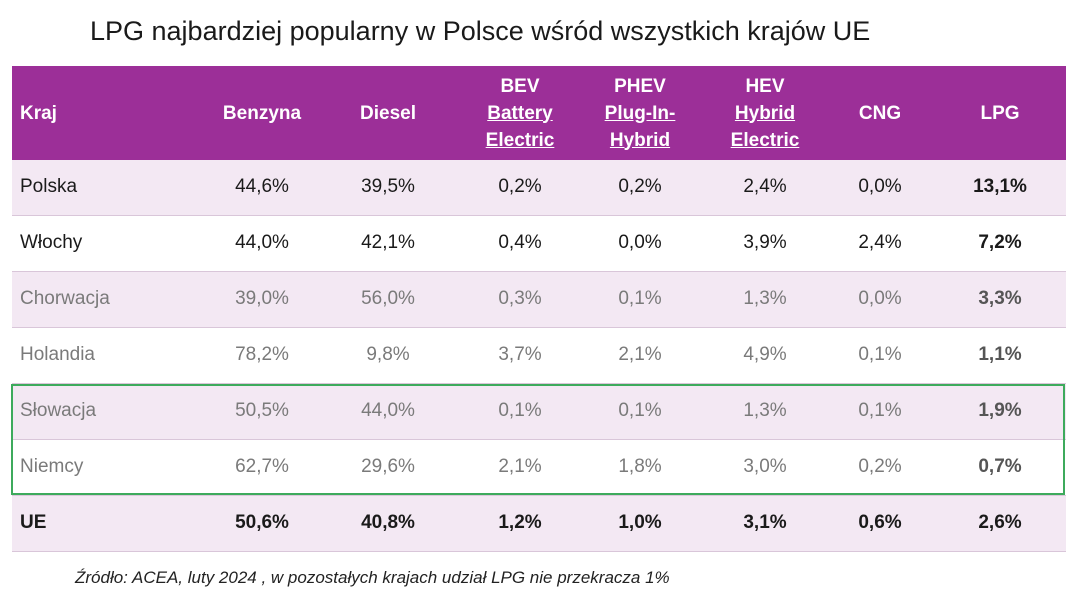  I want to click on table-cell: 56,0%, so click(388, 298).